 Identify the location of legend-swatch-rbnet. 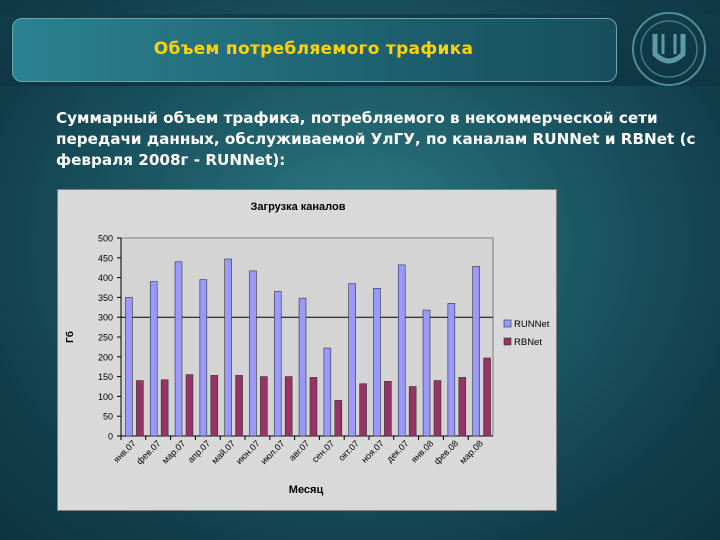
(507, 341).